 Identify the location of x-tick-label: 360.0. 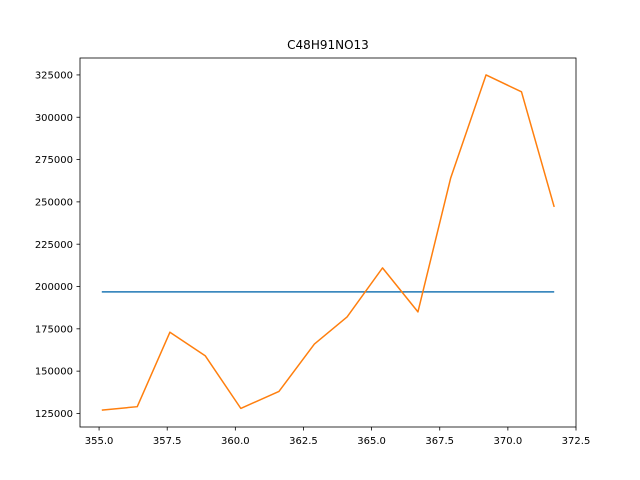
(235, 441).